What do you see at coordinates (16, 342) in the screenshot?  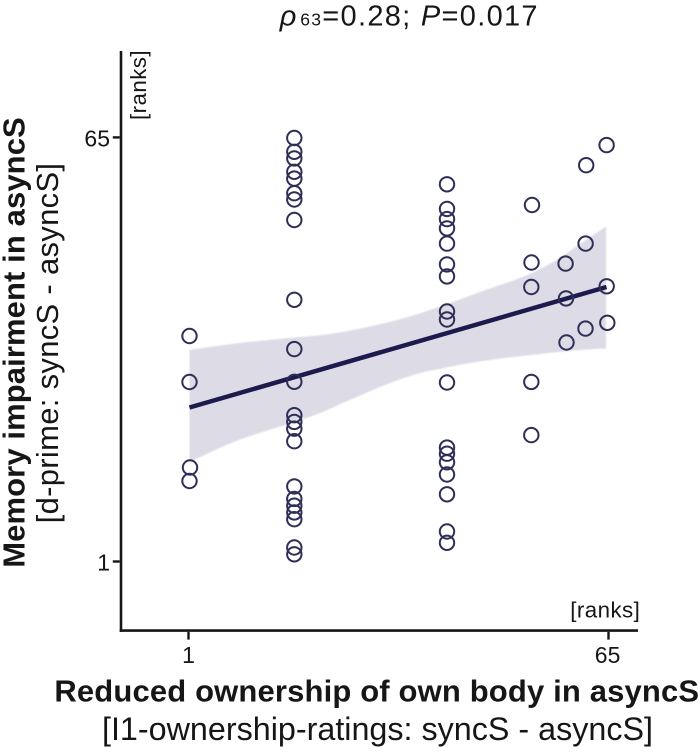 I see `svg-text: Memory impairment in asyncS` at bounding box center [16, 342].